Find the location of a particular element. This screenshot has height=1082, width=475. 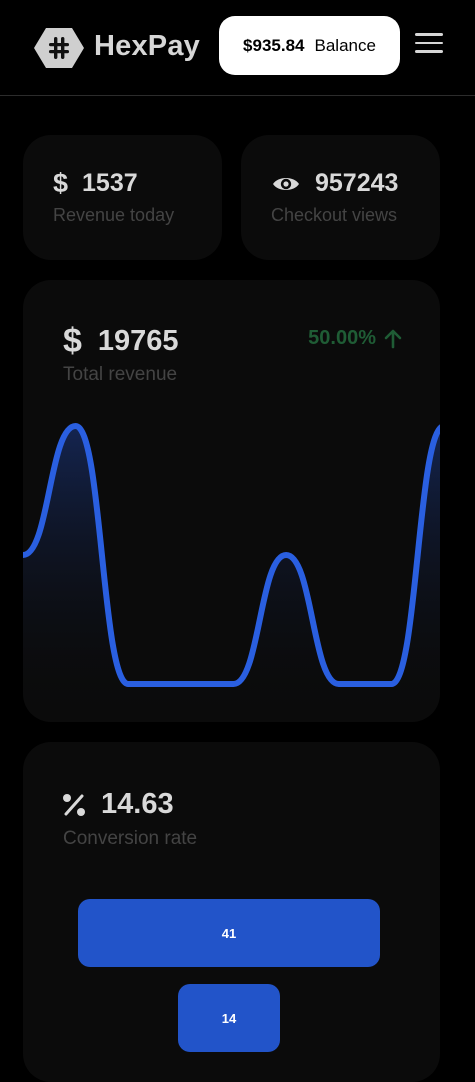

funnel-bar-label: 41 is located at coordinates (229, 933).